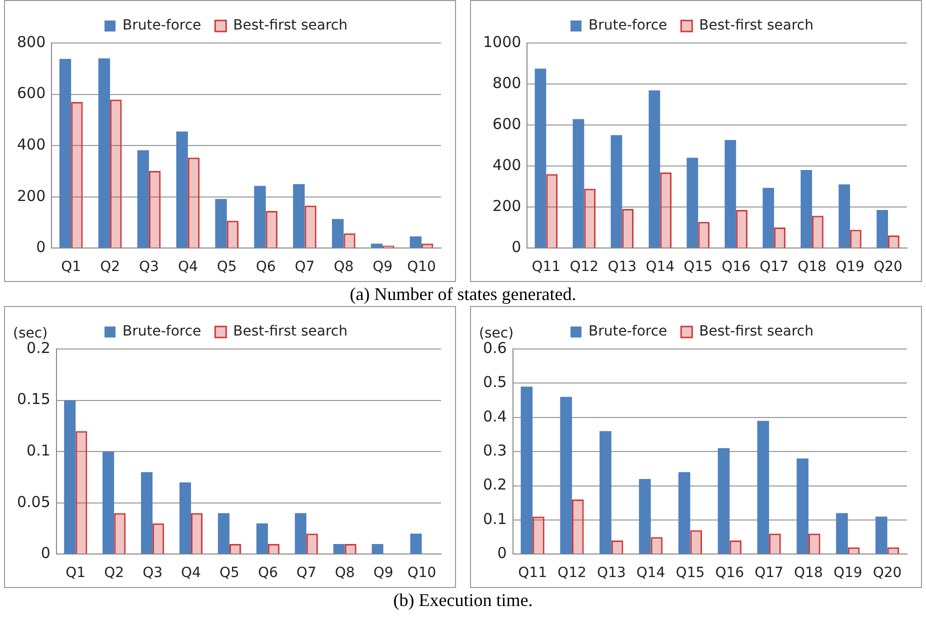 This screenshot has height=639, width=926. I want to click on x-tick-label: Q10, so click(421, 267).